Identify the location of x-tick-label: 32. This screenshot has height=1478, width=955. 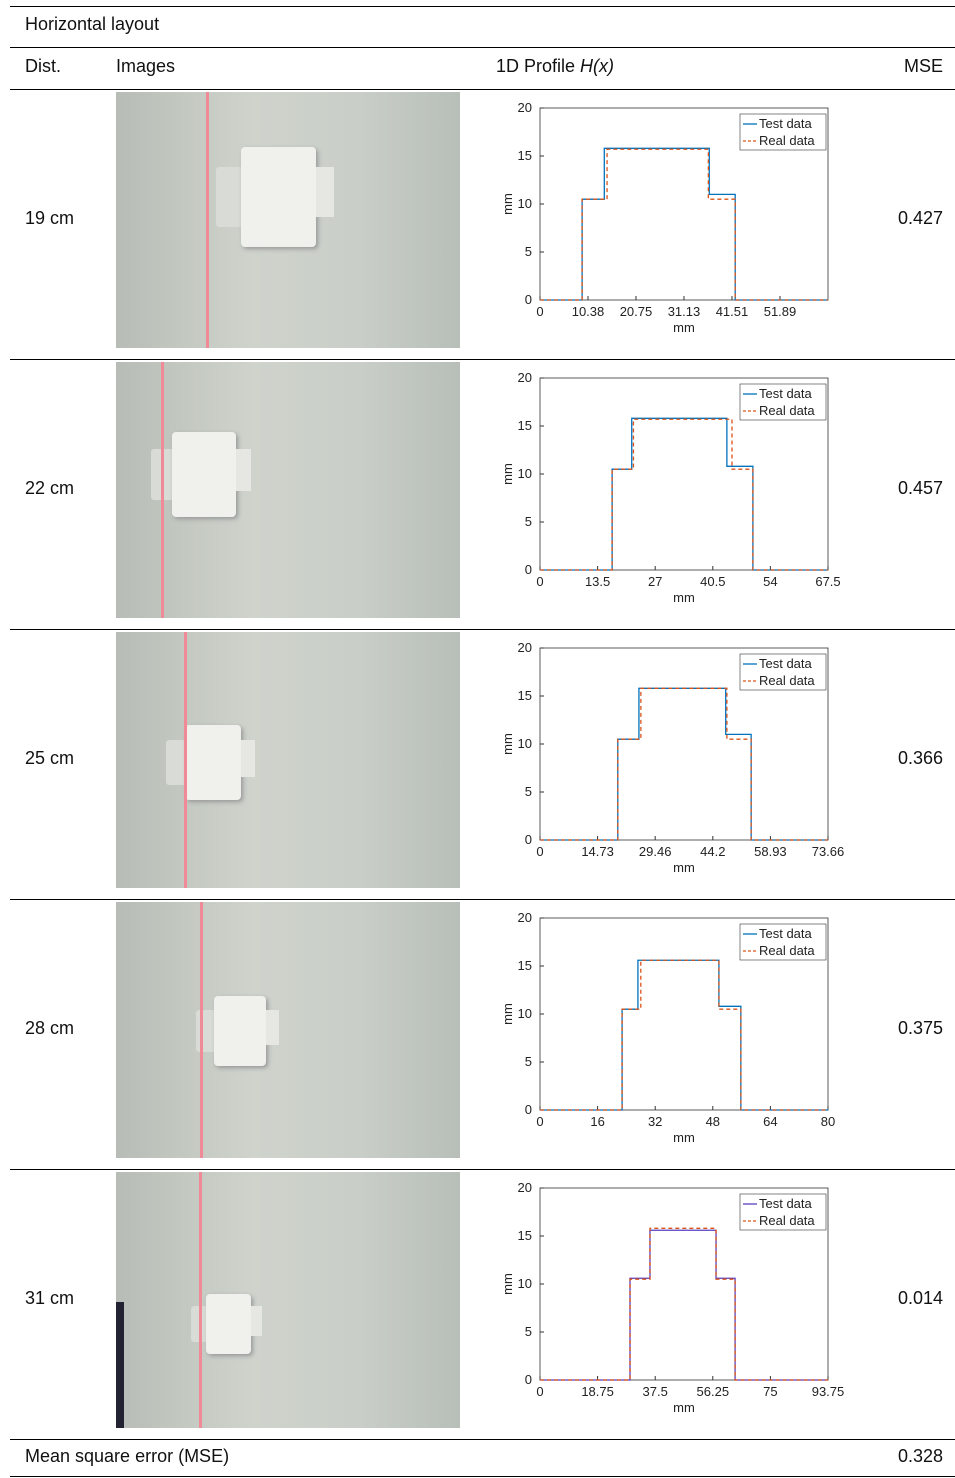
(655, 1121).